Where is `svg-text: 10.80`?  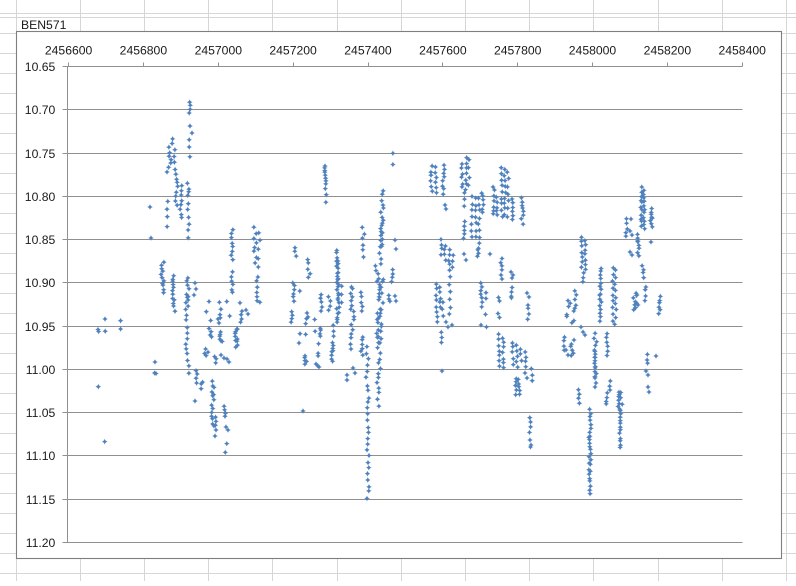
svg-text: 10.80 is located at coordinates (40, 197).